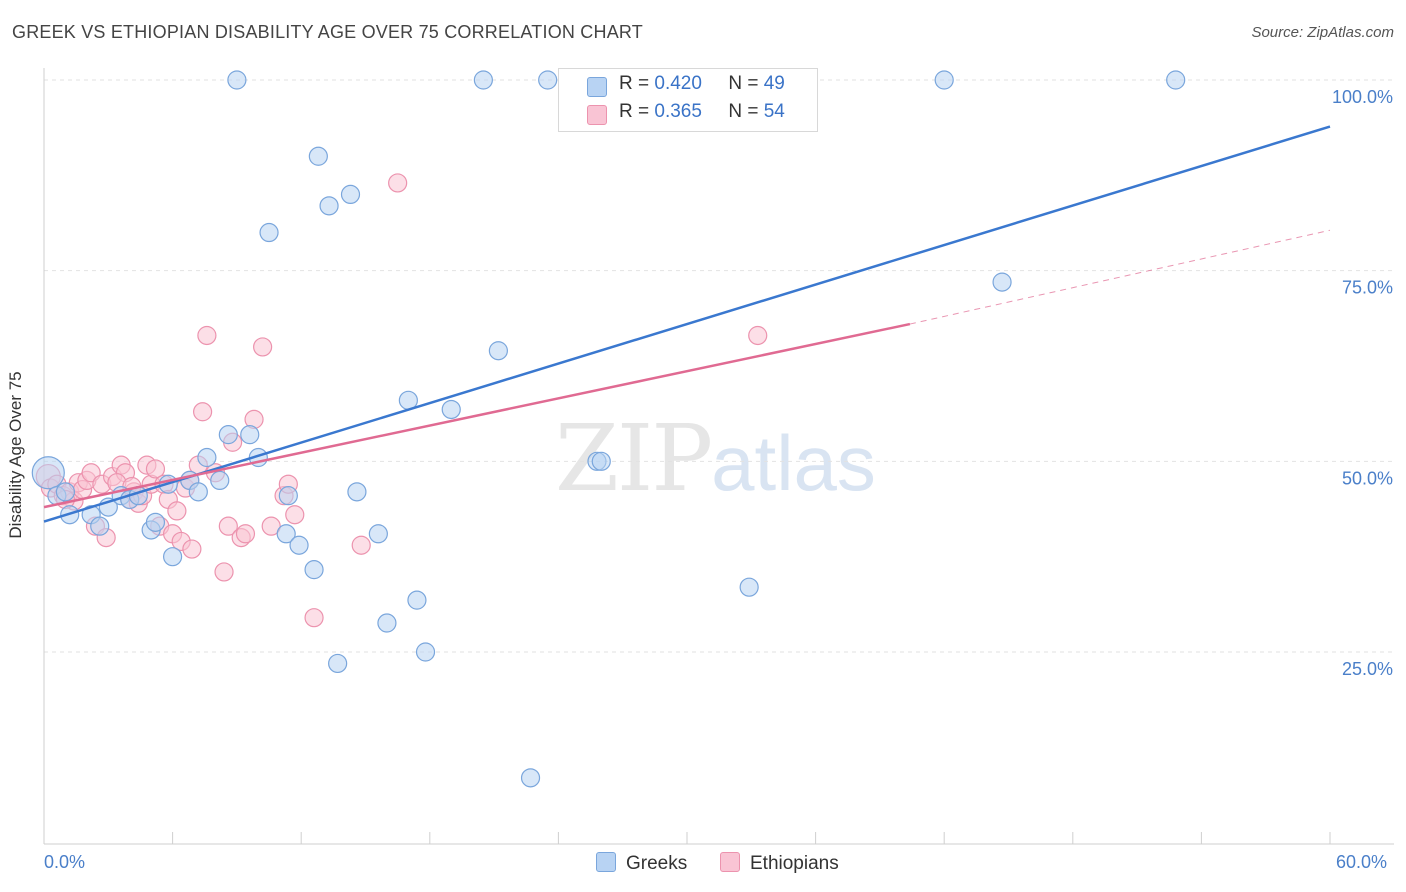  I want to click on legend-item-greeks: Greeks, so click(641, 863).